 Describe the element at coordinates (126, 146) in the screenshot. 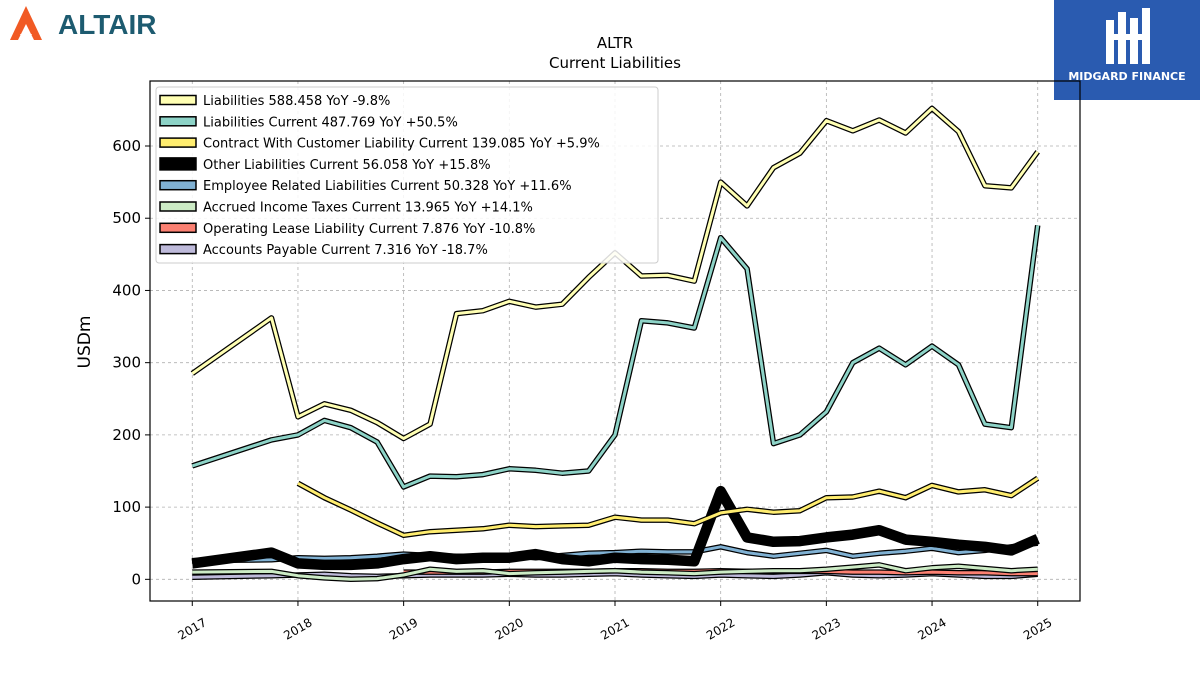

I see `y-tick-label: 600` at that location.